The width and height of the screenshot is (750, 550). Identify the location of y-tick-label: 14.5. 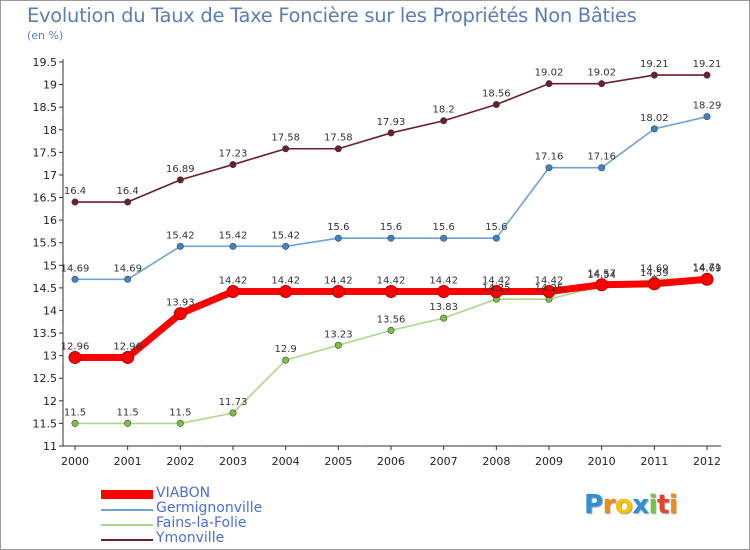
(45, 288).